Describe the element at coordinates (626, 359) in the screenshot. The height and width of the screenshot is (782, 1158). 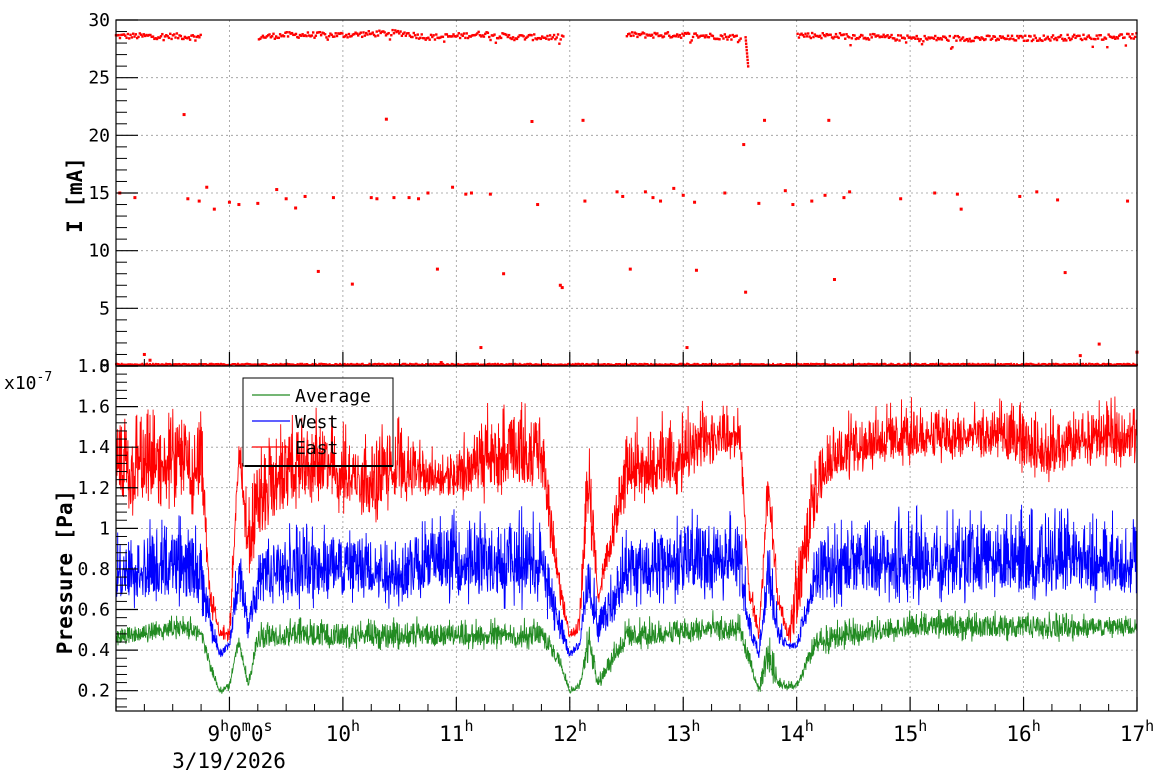
I see `current-x-ticks` at that location.